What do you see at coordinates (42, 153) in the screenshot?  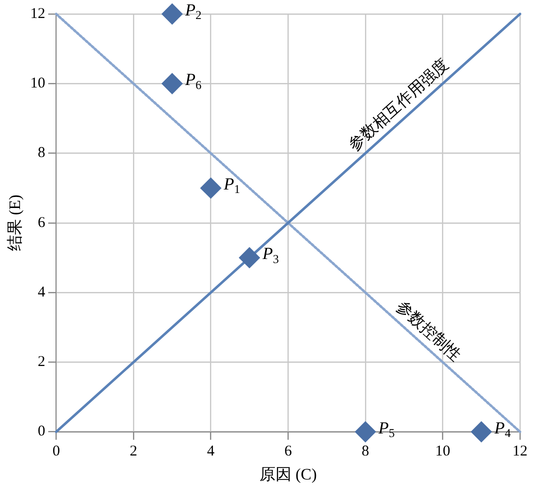 I see `y-tick-label: 8` at bounding box center [42, 153].